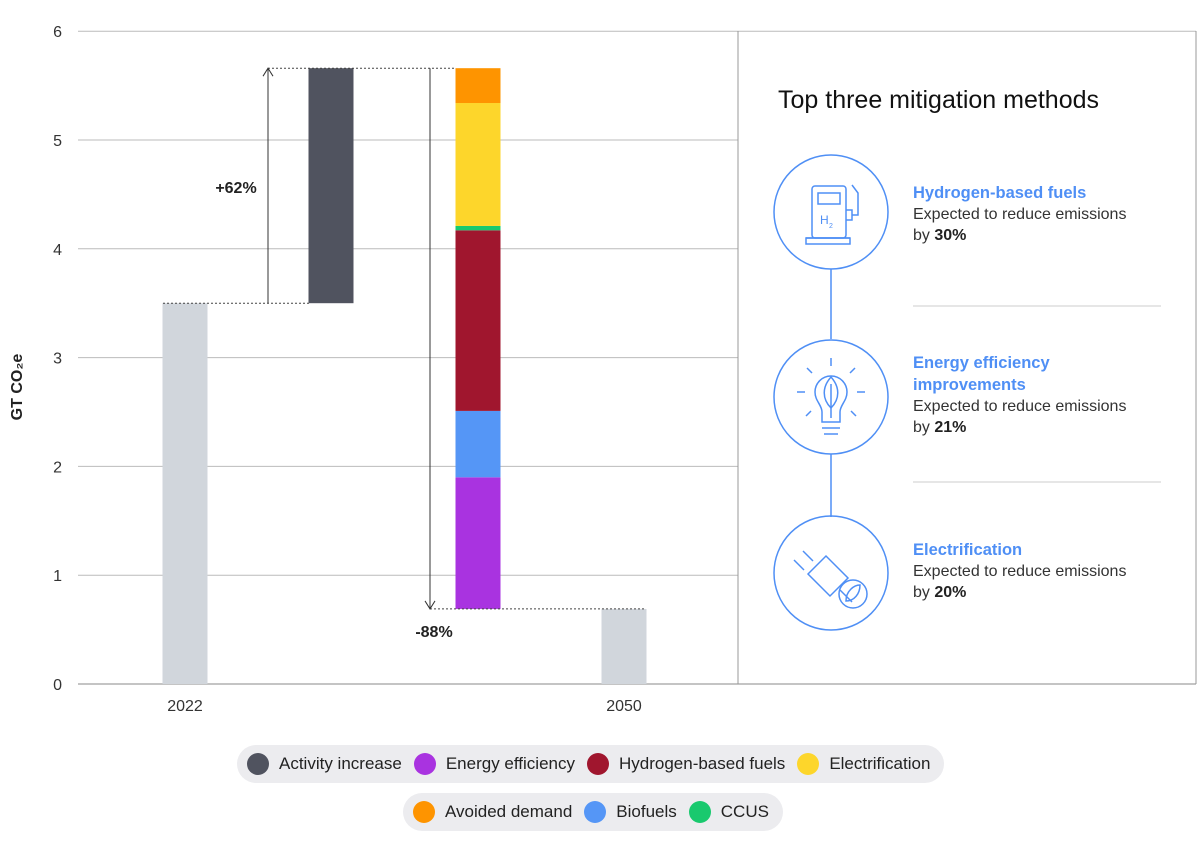 This screenshot has height=855, width=1200. What do you see at coordinates (968, 550) in the screenshot?
I see `method-name: Electrification` at bounding box center [968, 550].